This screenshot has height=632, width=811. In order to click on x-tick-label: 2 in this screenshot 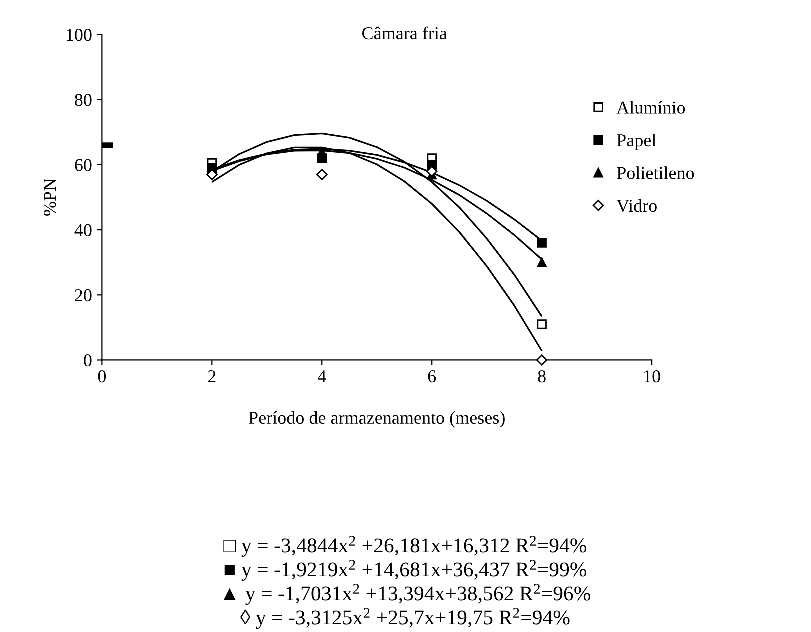, I will do `click(212, 376)`.